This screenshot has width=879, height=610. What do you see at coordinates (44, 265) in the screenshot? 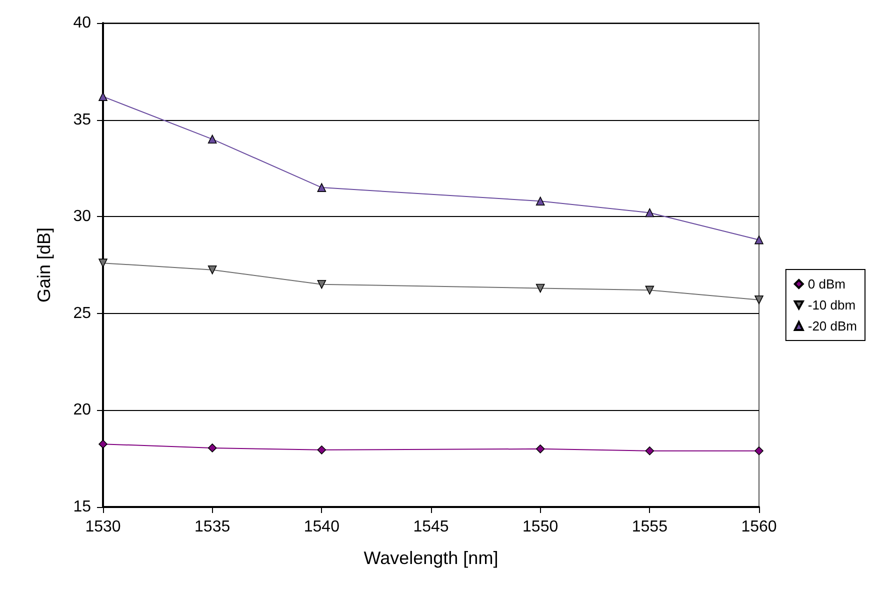
I see `y-axis-title: Gain [dB]` at bounding box center [44, 265].